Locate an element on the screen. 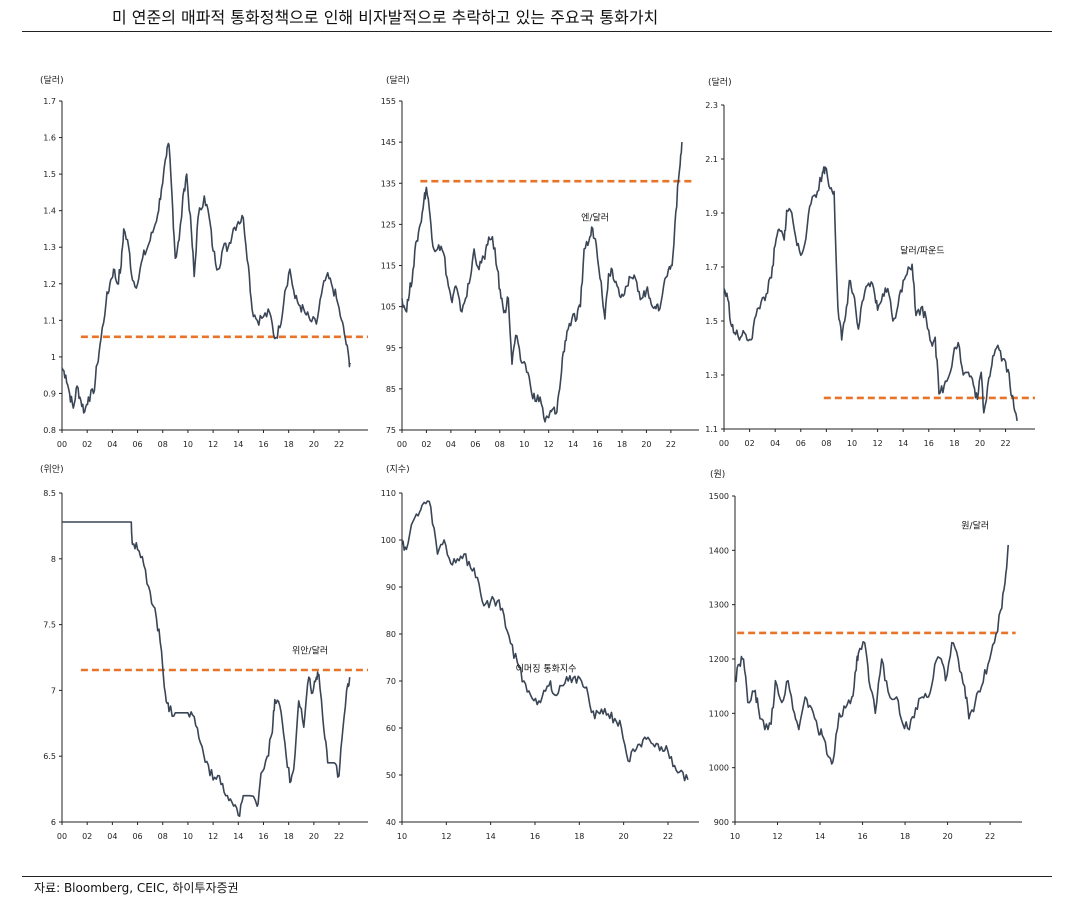 This screenshot has height=904, width=1072. y-tick-label: 1.3 is located at coordinates (49, 247).